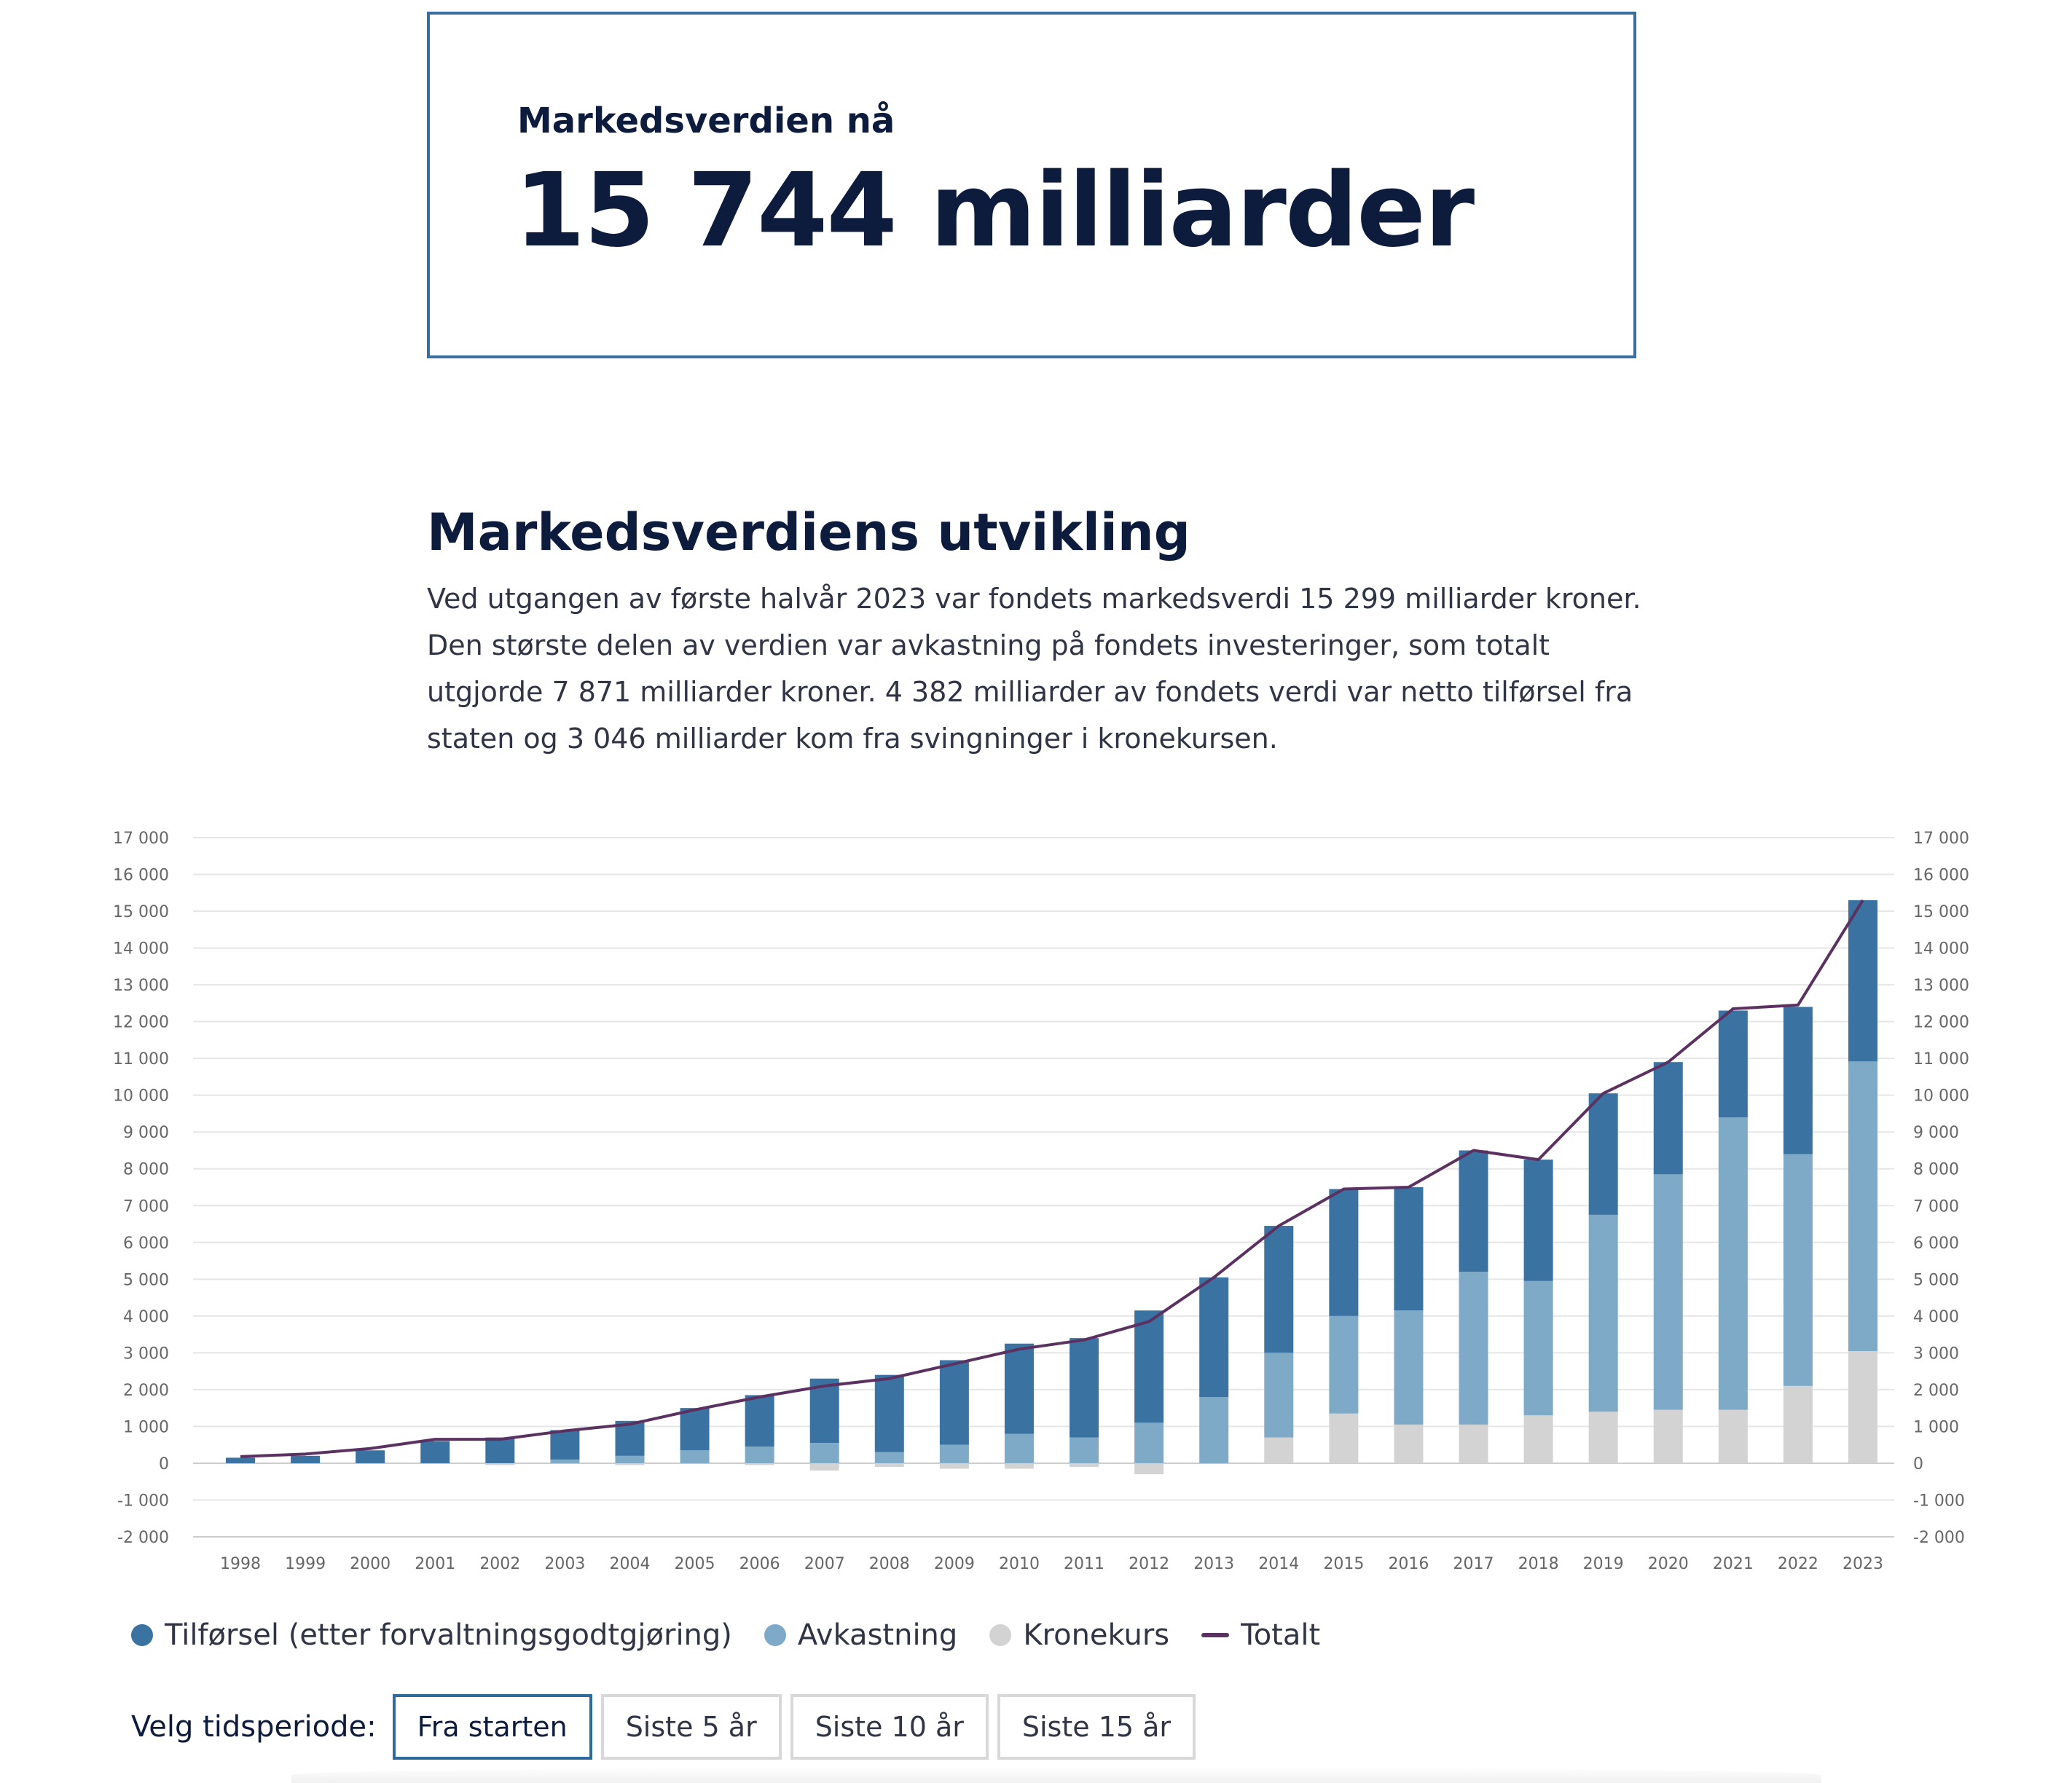  I want to click on x-tick-label: 2006, so click(760, 1564).